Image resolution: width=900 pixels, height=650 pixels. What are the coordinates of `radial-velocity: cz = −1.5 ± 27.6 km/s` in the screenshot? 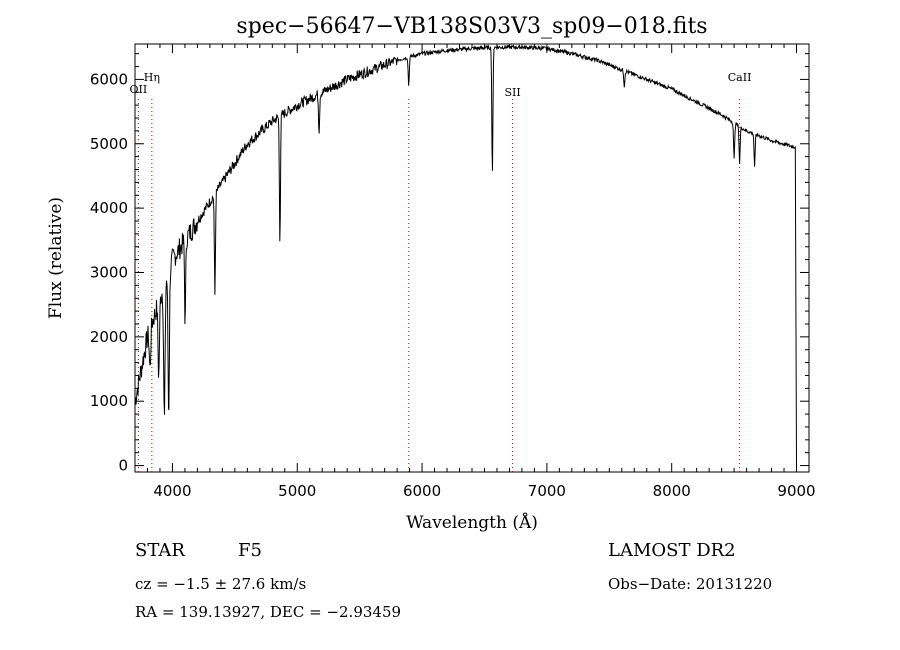 It's located at (221, 584).